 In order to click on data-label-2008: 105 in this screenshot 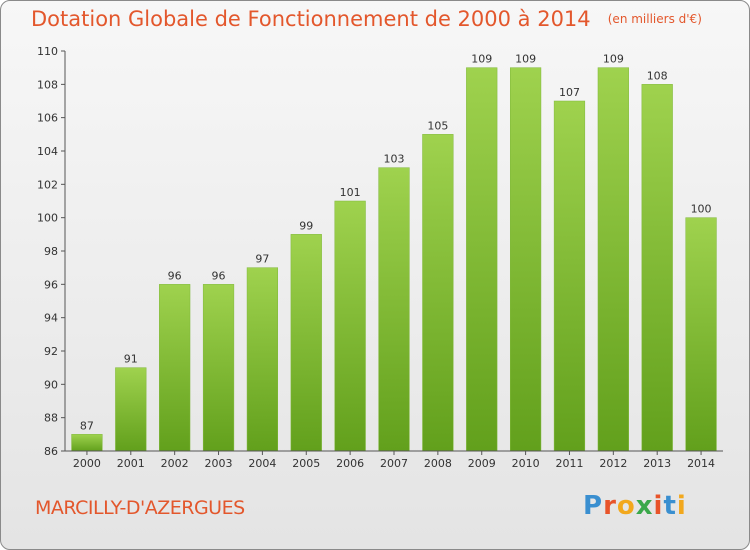, I will do `click(437, 125)`.